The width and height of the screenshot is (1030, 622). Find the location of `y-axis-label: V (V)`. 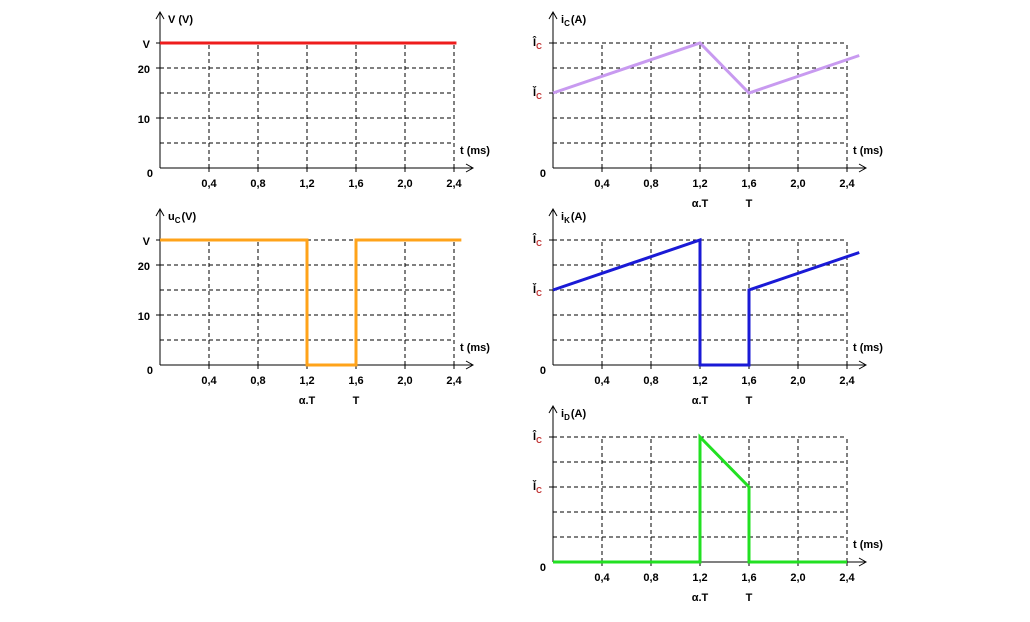

y-axis-label: V (V) is located at coordinates (180, 20).